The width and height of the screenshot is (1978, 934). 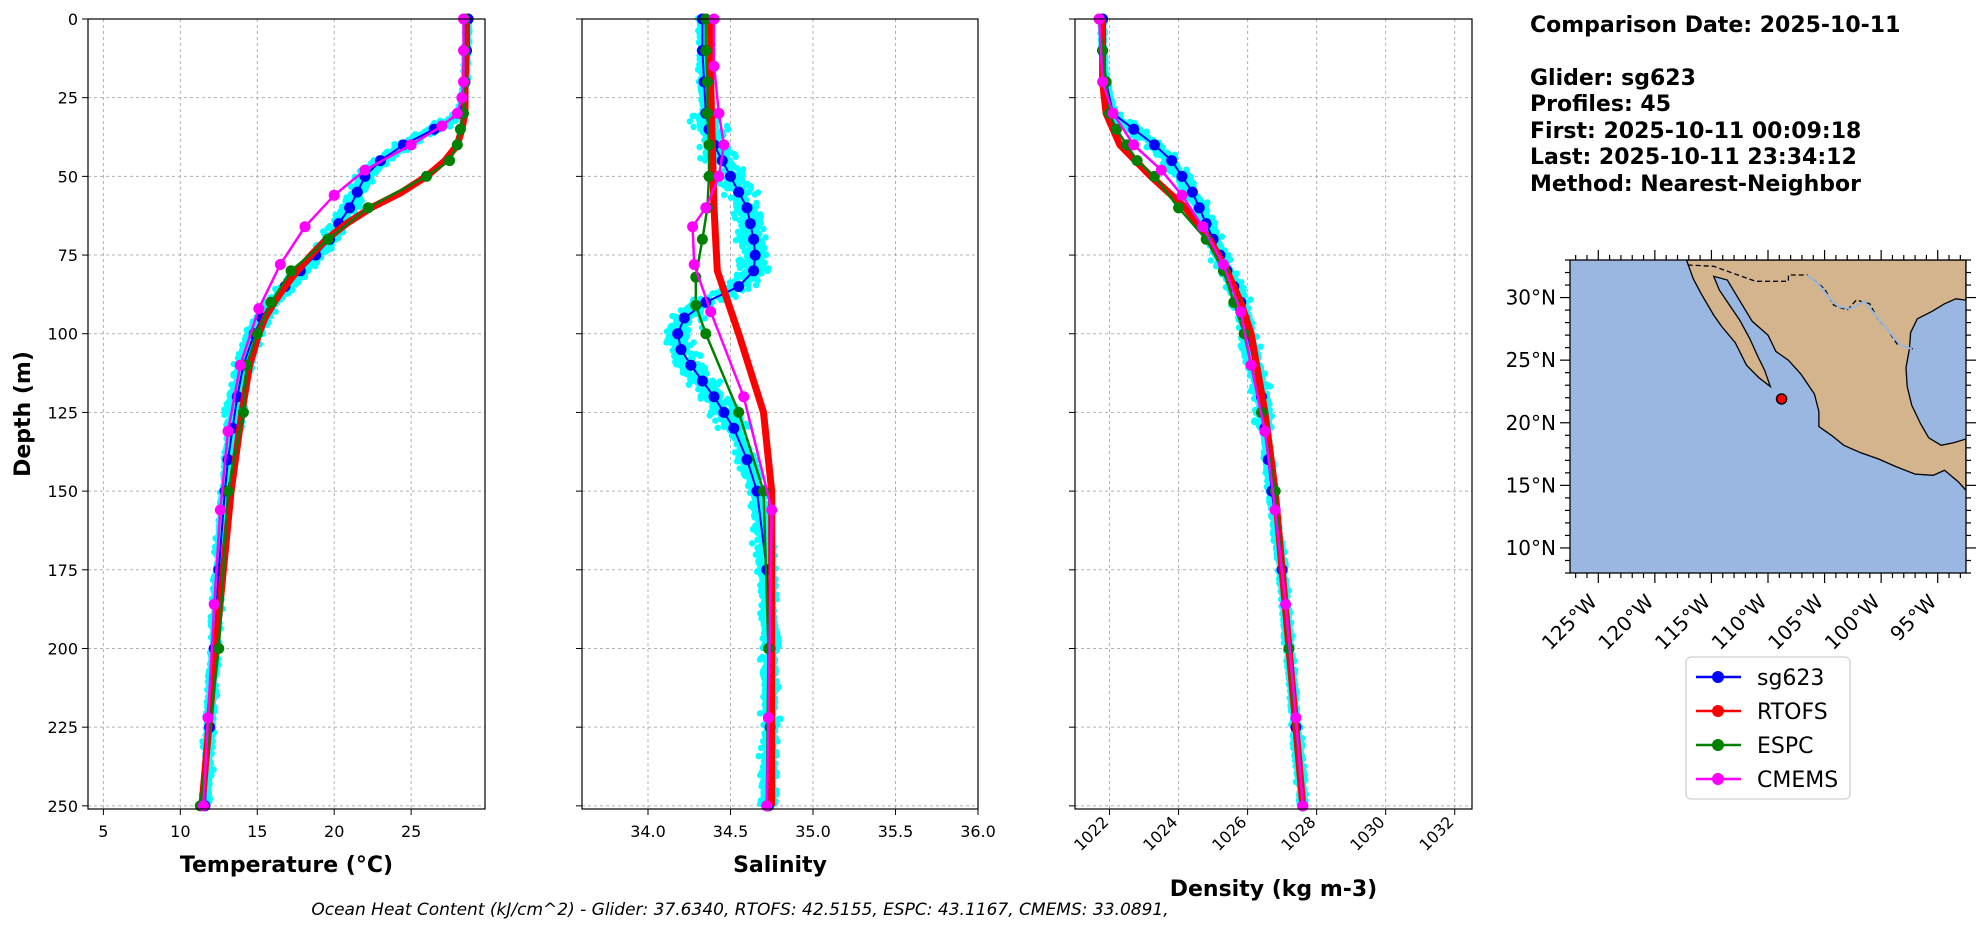 I want to click on panel-1-marker-sg623, so click(x=350, y=208).